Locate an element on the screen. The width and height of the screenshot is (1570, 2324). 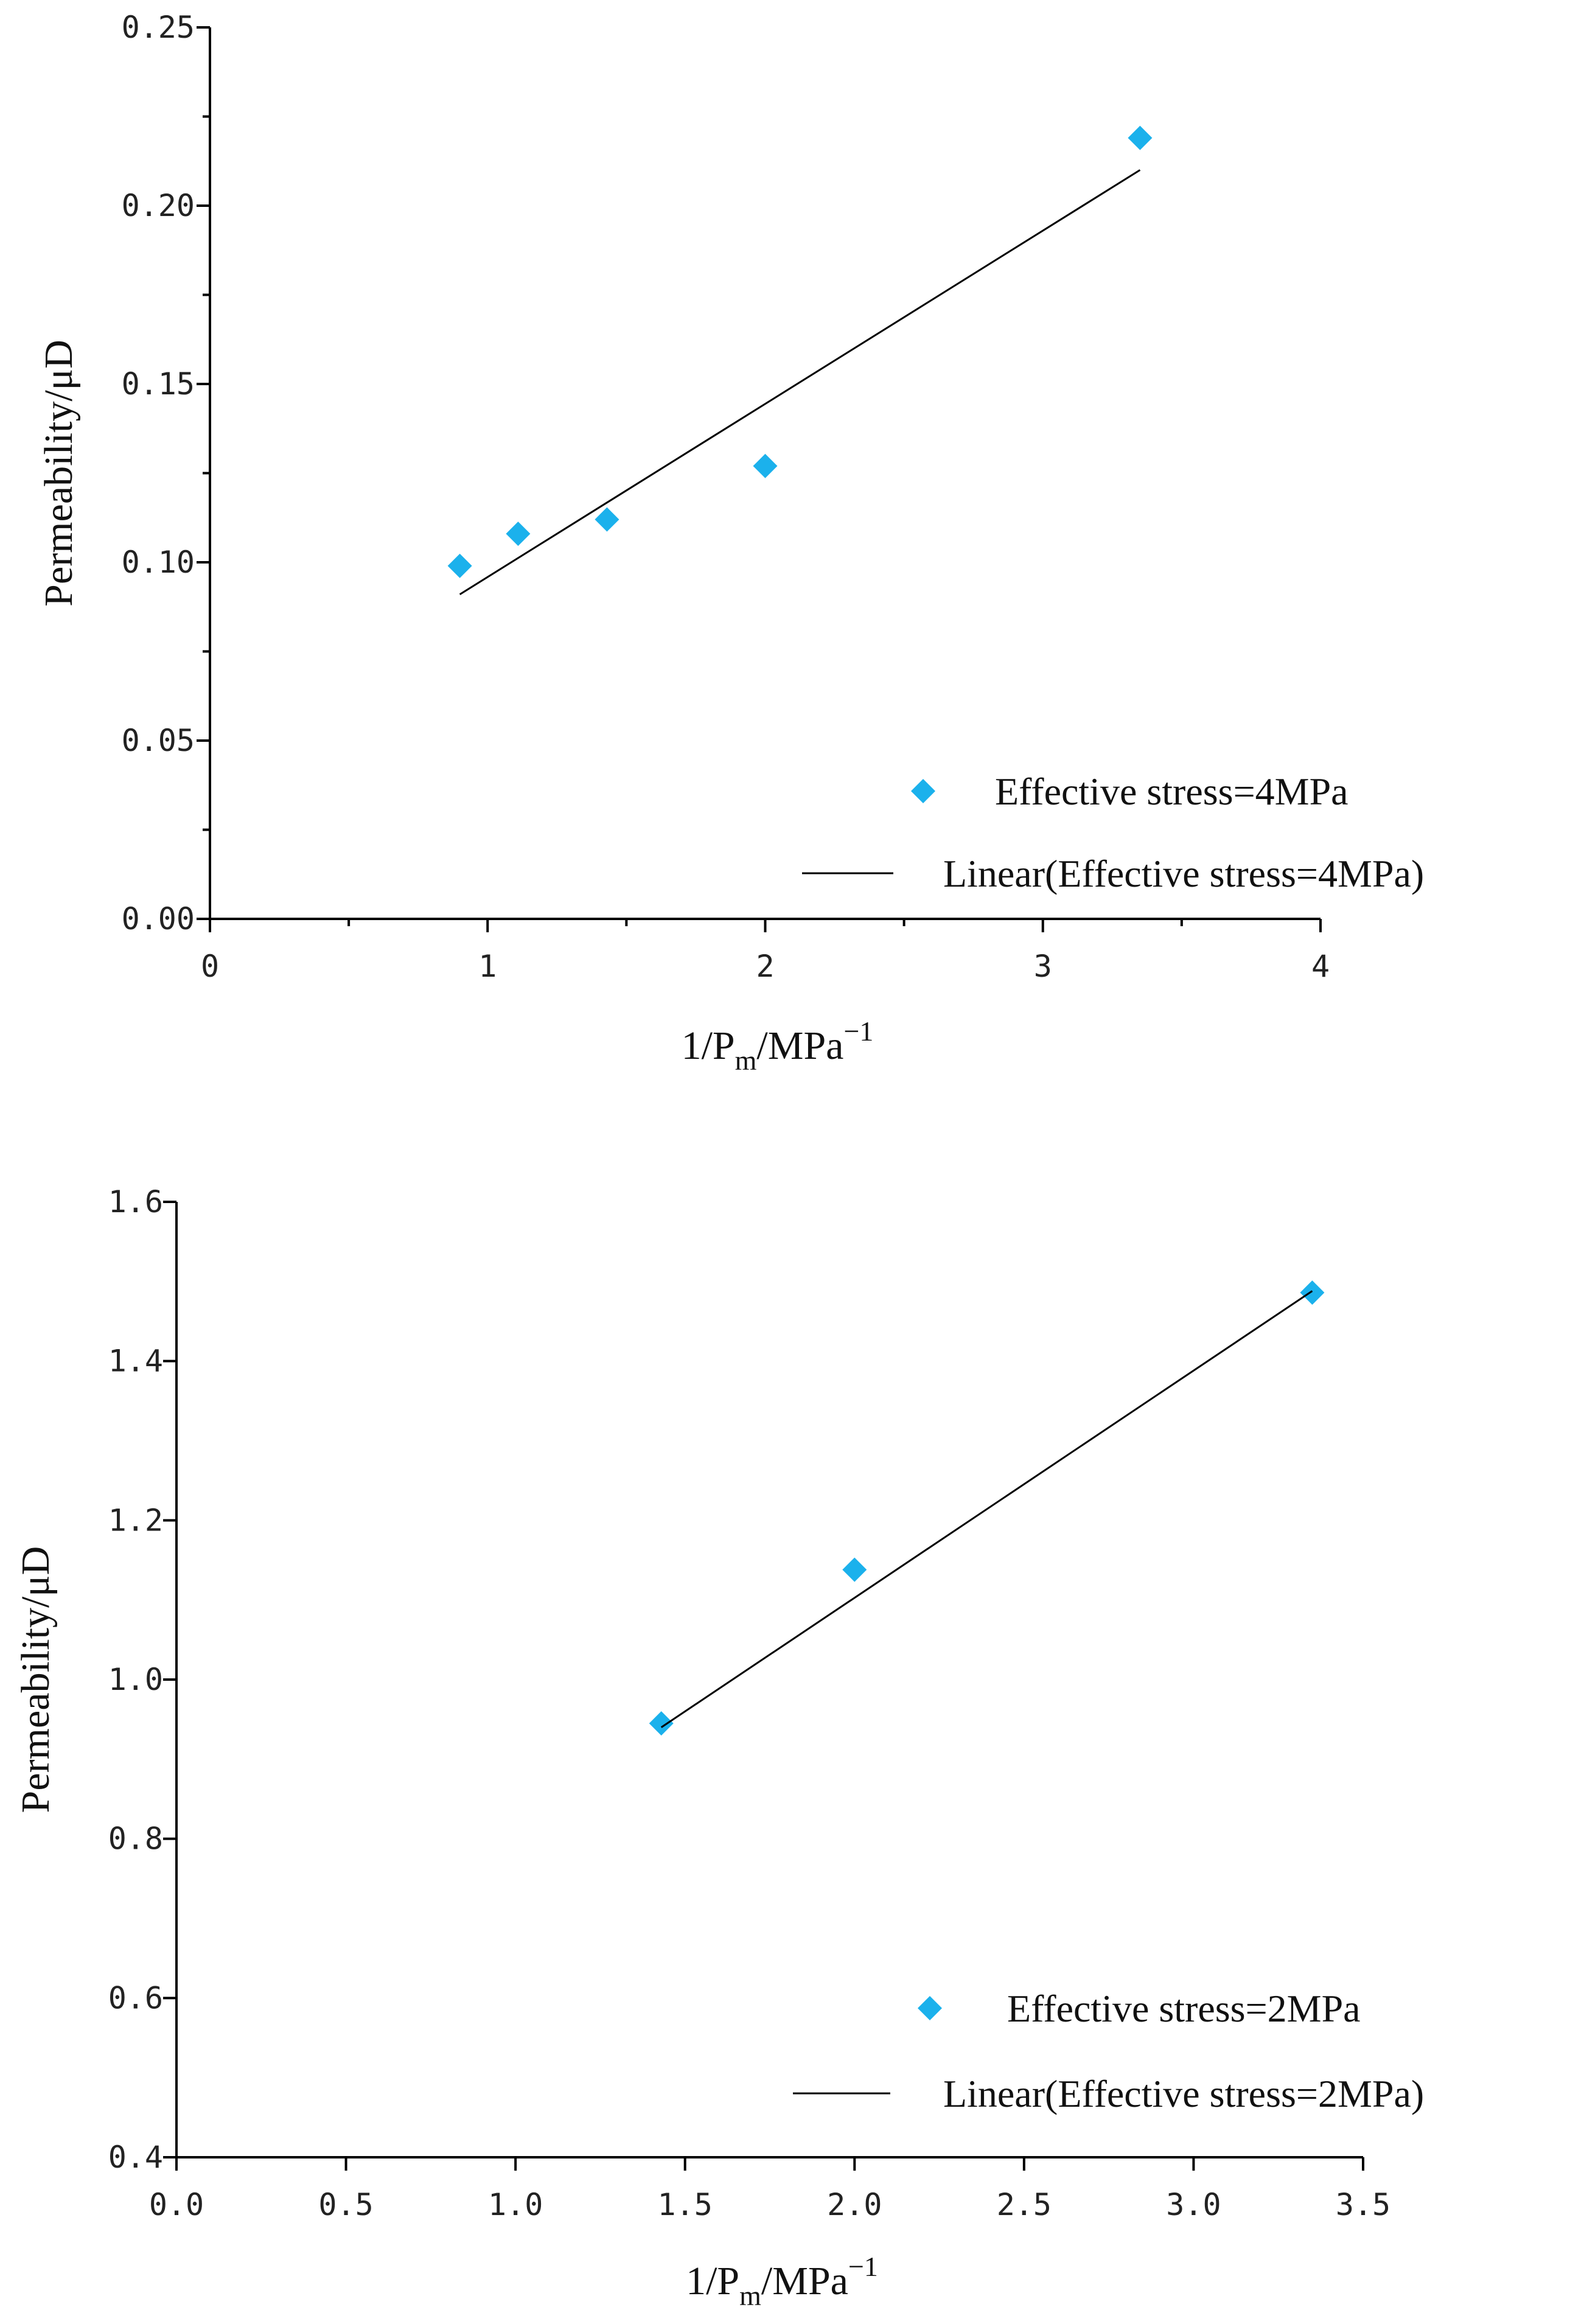
x-tick-label: 3 is located at coordinates (1043, 966).